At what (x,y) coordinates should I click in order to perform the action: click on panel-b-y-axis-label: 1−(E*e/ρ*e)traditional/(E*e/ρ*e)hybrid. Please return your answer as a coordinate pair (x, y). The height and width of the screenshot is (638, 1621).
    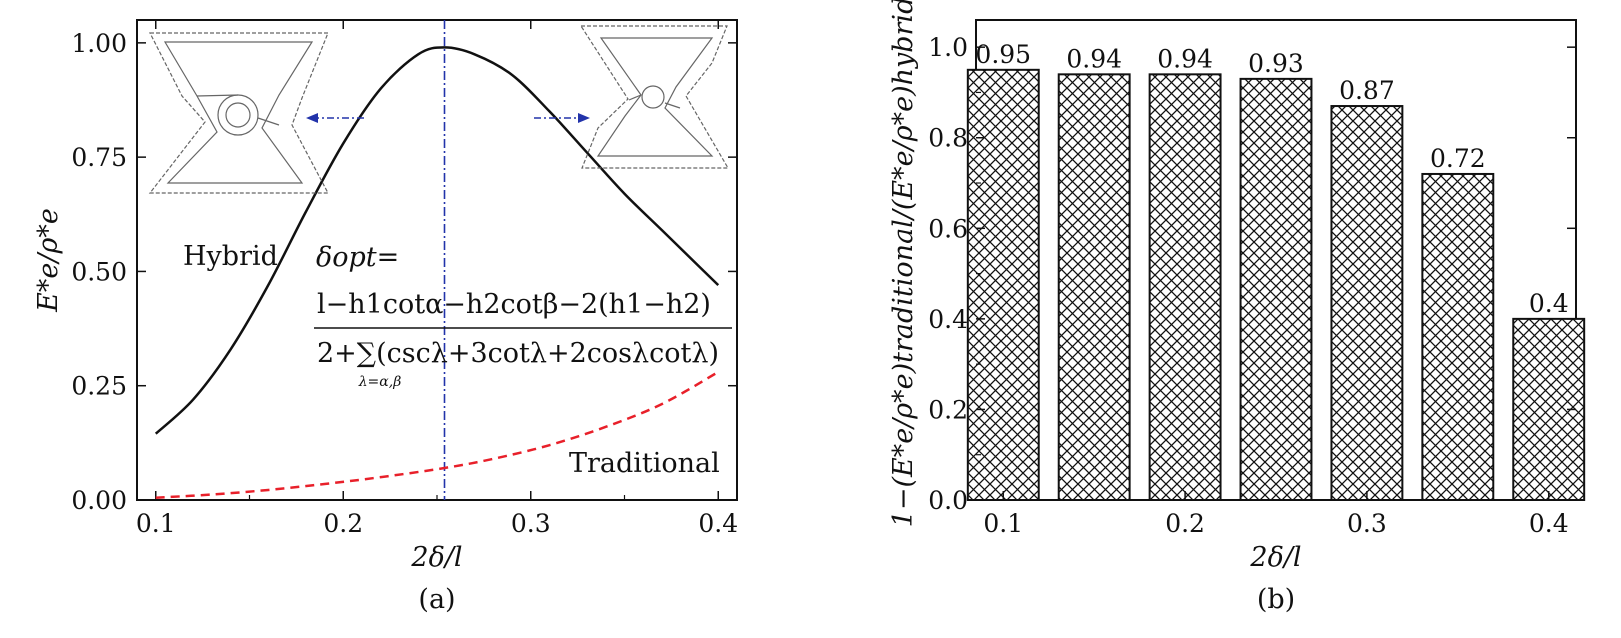
    Looking at the image, I should click on (903, 263).